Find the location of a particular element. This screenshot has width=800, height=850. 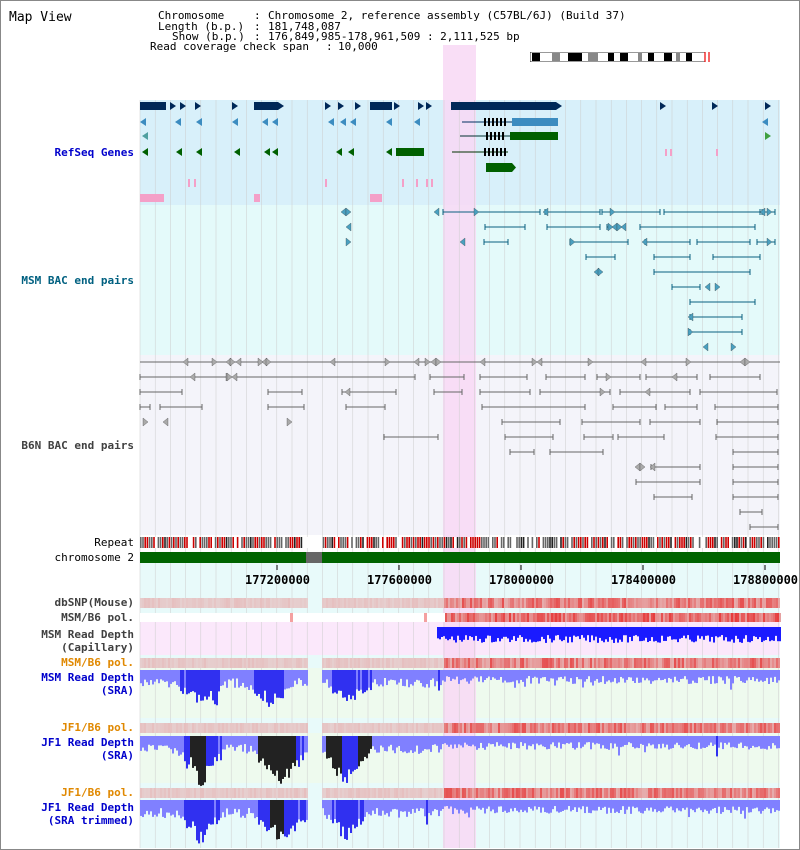

chromosome-ideogram is located at coordinates (620, 57).